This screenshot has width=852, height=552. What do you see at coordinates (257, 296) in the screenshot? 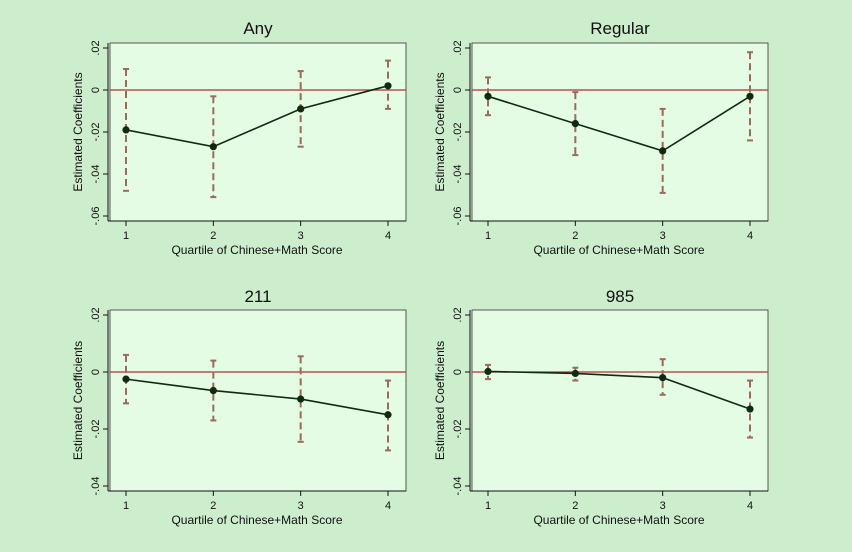
I see `panel-title: 211` at bounding box center [257, 296].